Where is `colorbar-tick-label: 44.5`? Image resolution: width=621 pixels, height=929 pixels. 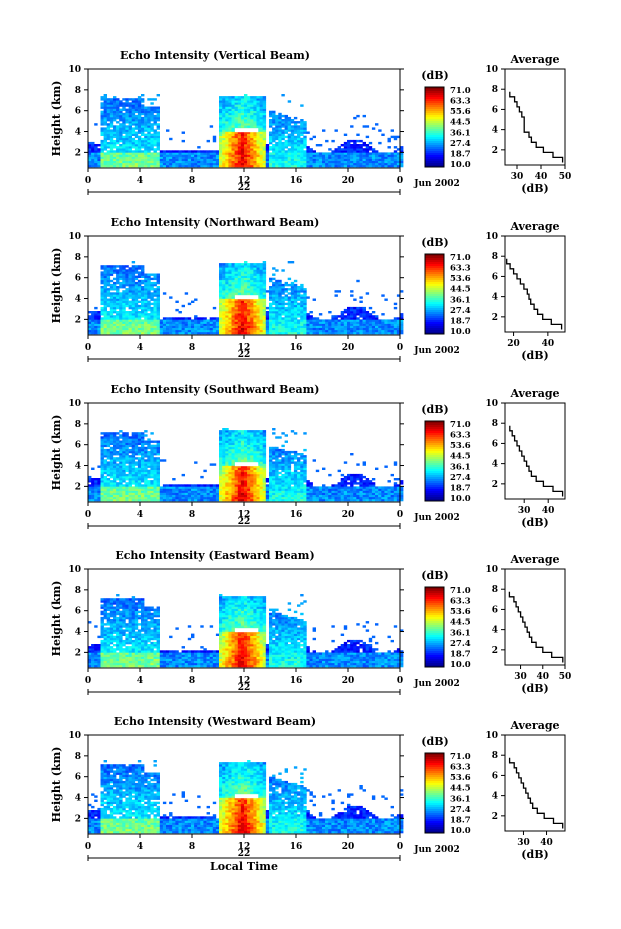
colorbar-tick-label: 44.5 is located at coordinates (460, 290).